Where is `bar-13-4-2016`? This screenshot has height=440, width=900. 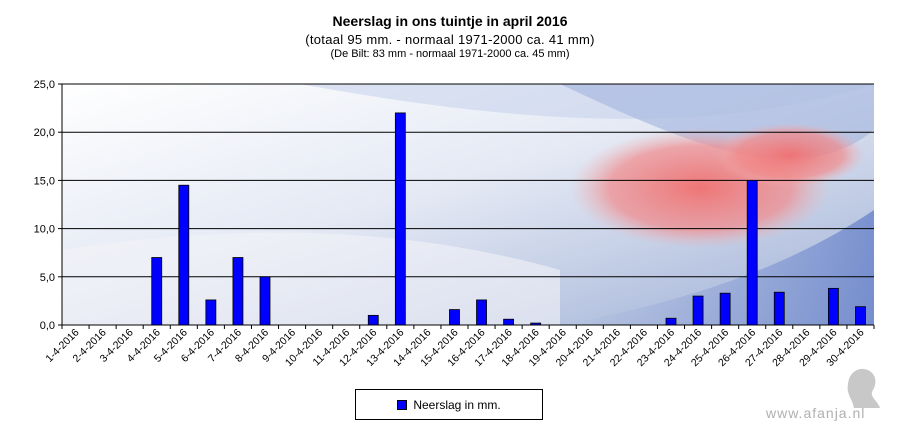
bar-13-4-2016 is located at coordinates (400, 219).